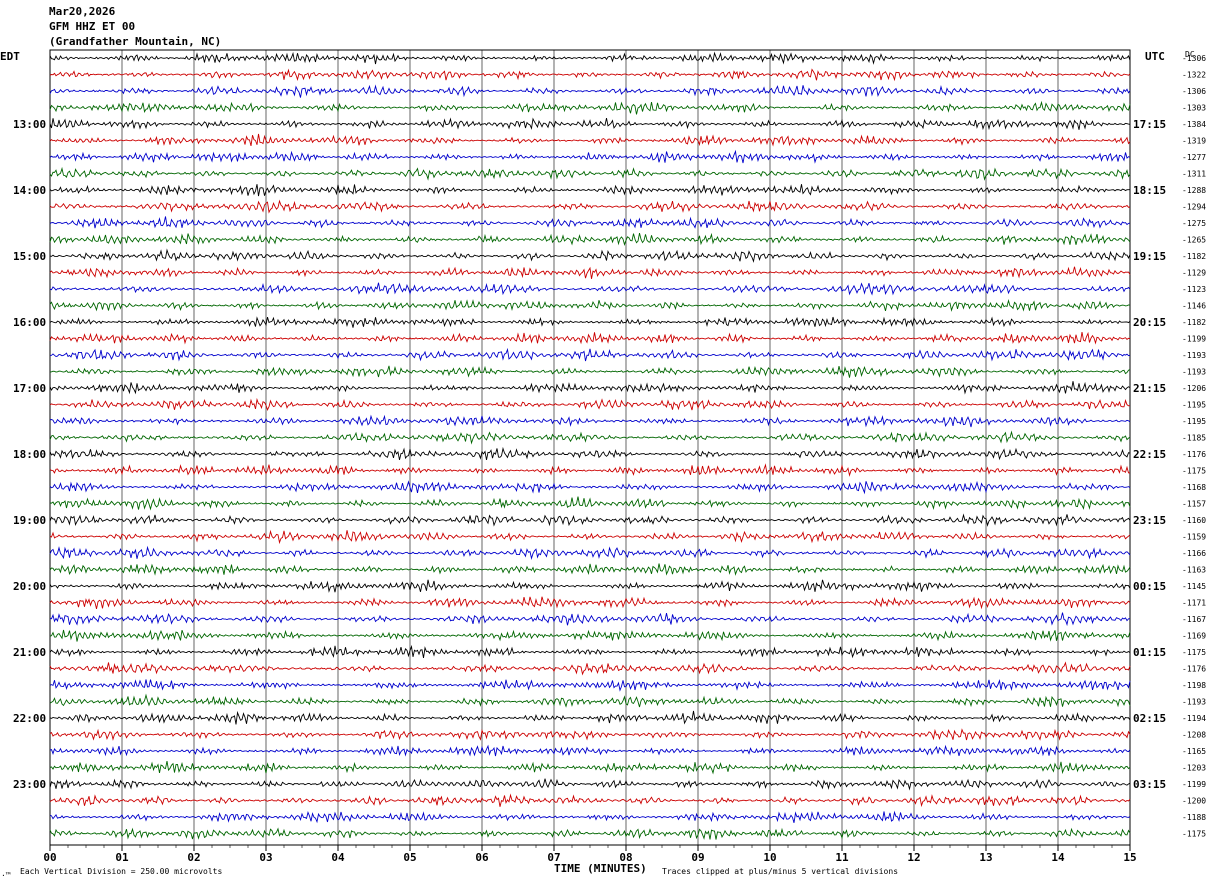  I want to click on x-tick-label: 01, so click(122, 857).